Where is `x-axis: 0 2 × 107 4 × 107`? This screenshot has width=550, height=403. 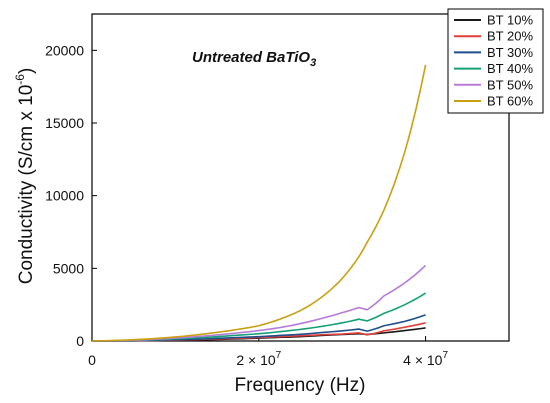 x-axis: 0 2 × 107 4 × 107 is located at coordinates (268, 352).